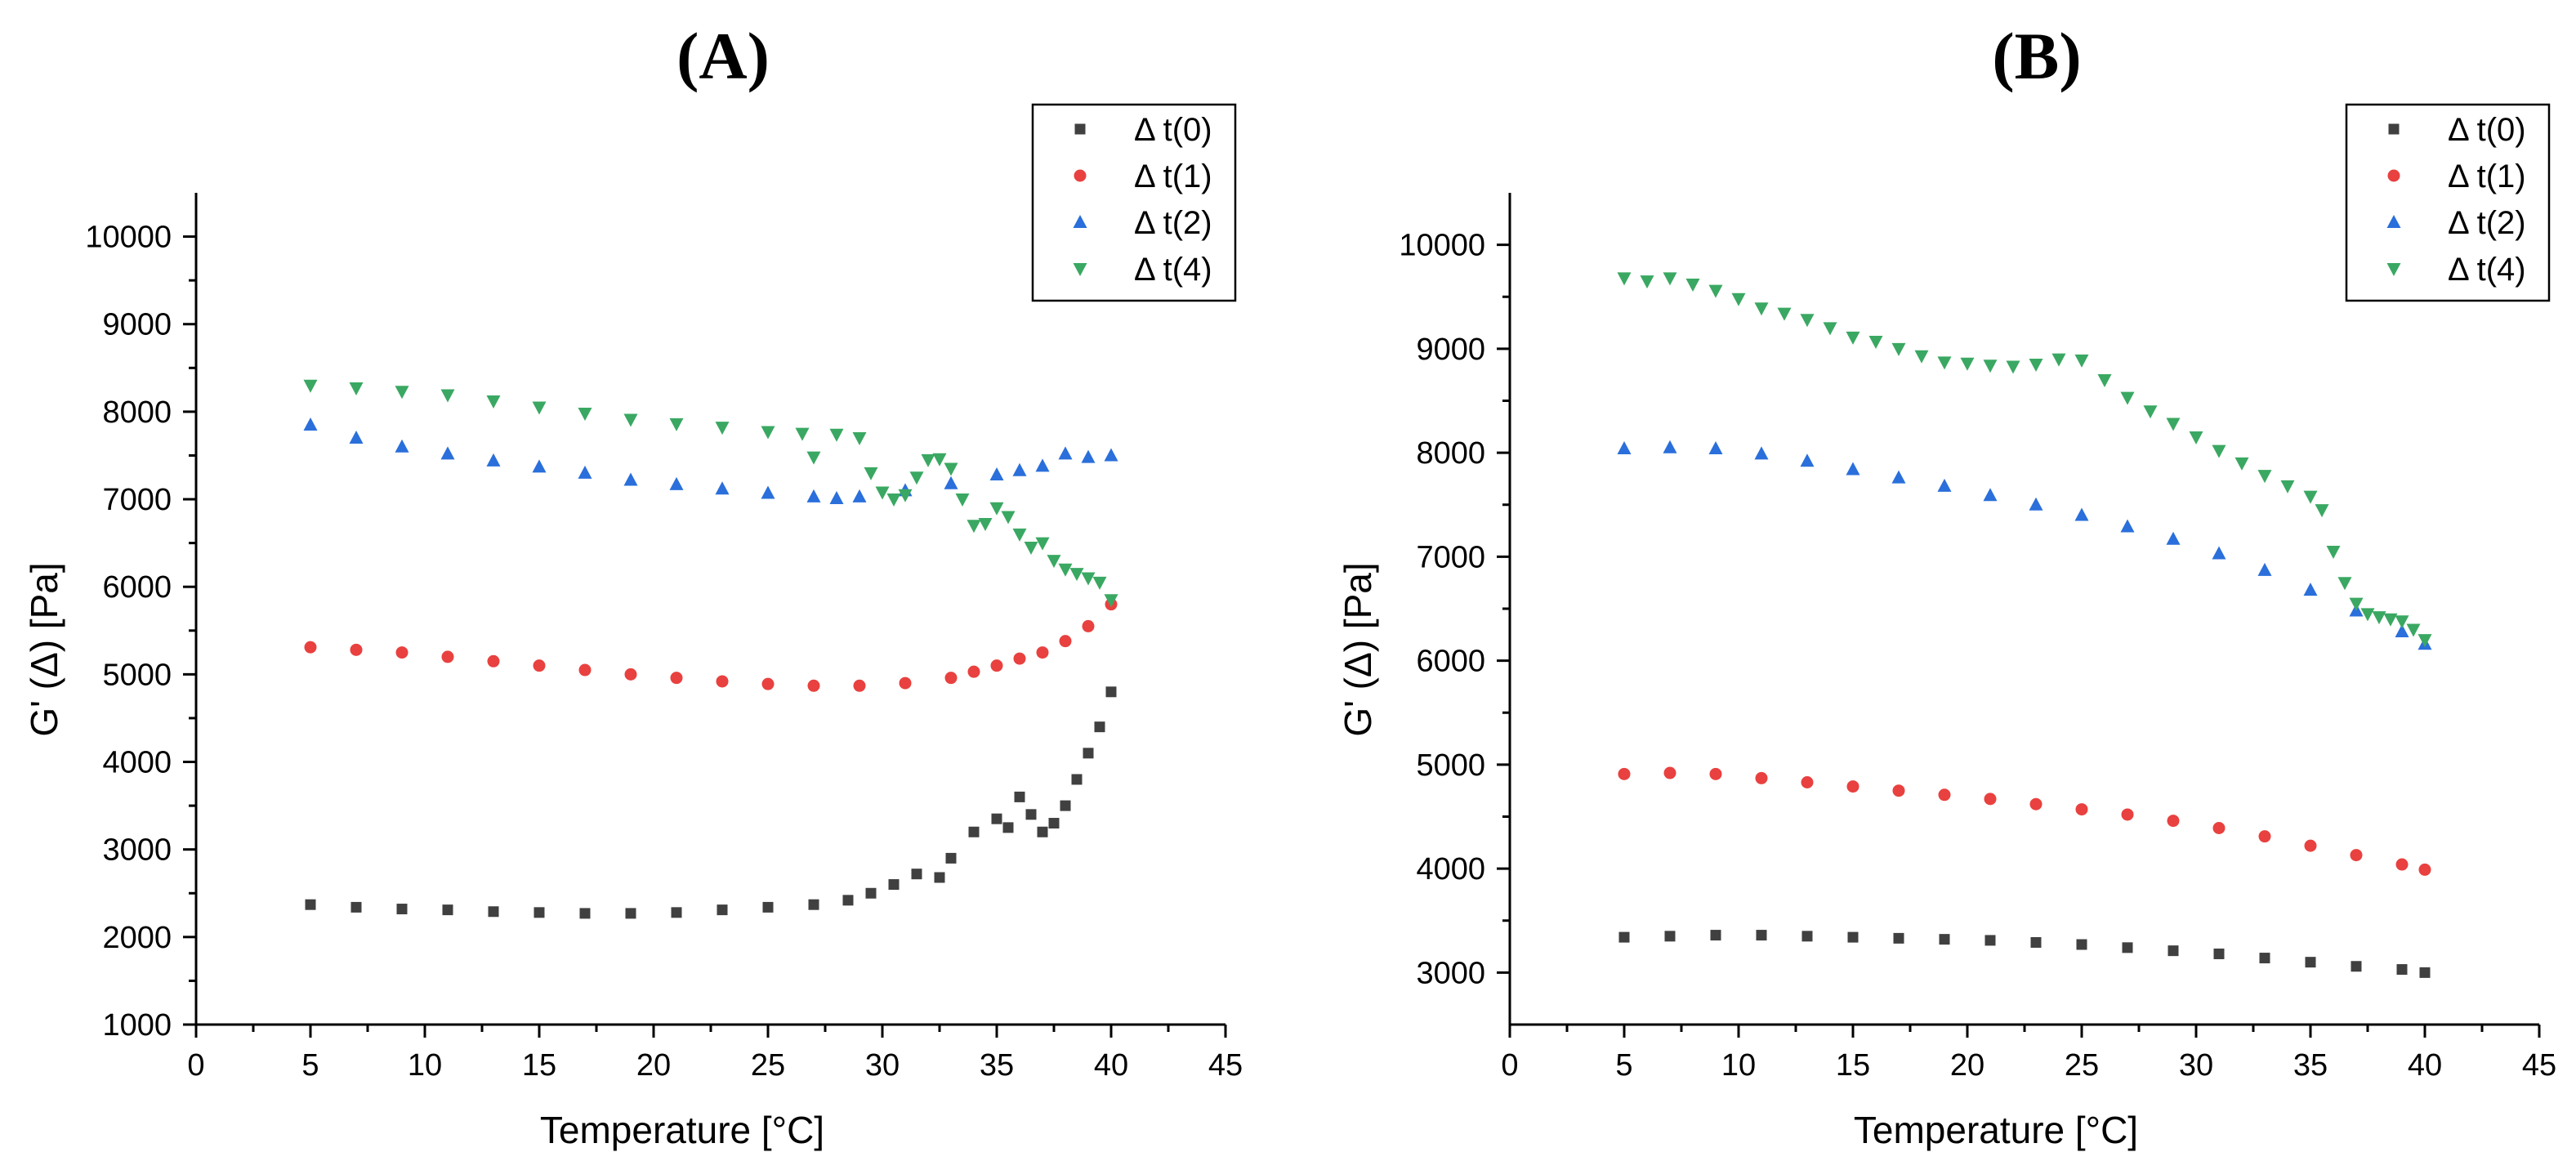 This screenshot has width=2576, height=1170. I want to click on legend-label: Δ t(4), so click(1173, 270).